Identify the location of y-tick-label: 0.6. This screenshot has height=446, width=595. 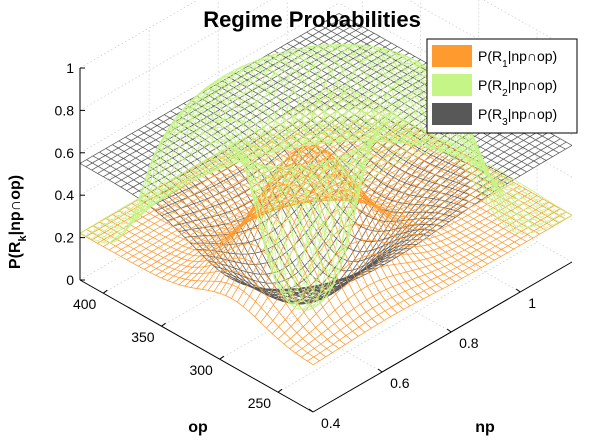
(400, 383).